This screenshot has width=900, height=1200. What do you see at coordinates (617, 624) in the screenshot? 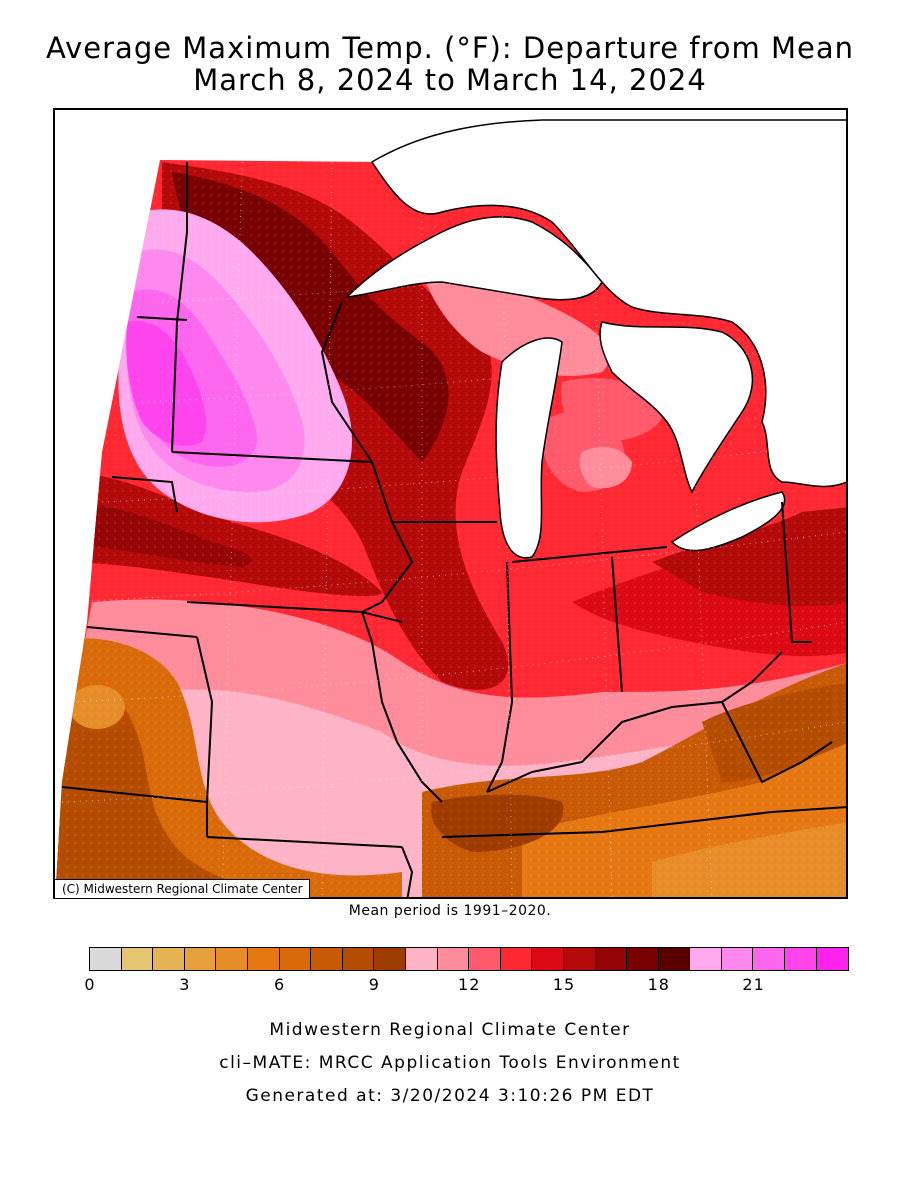
I see `border-in-oh` at bounding box center [617, 624].